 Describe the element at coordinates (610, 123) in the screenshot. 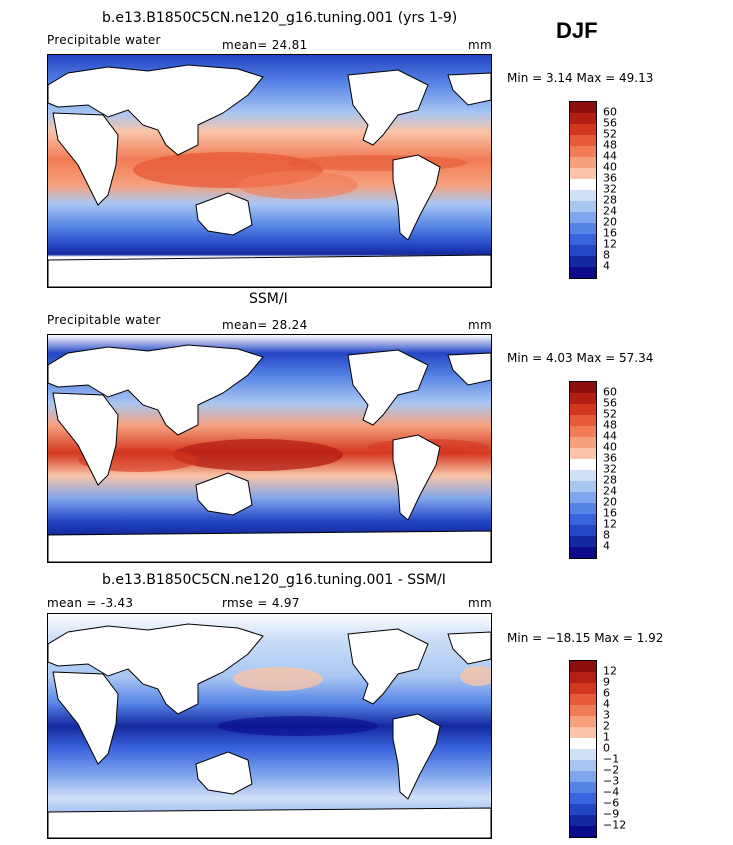

I see `panel1-colorbar-label: 56` at that location.